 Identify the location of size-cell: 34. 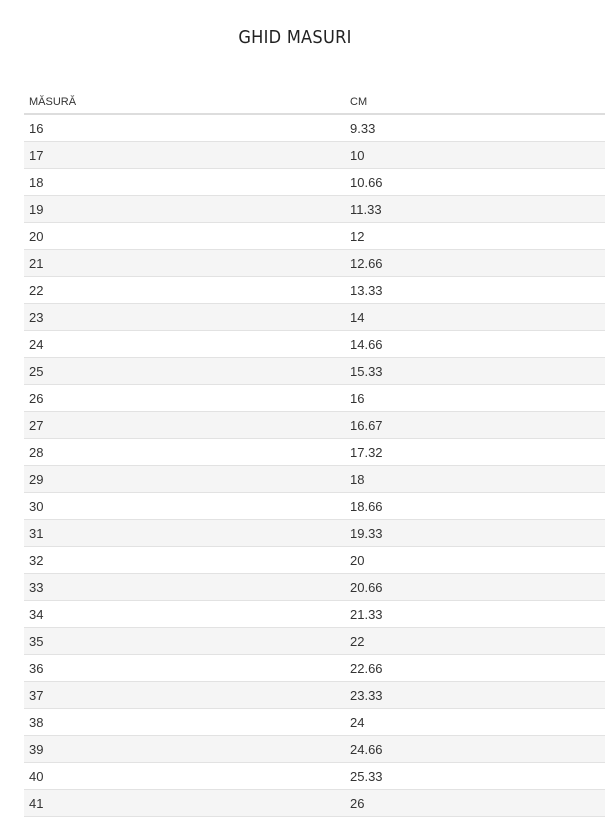
(184, 614).